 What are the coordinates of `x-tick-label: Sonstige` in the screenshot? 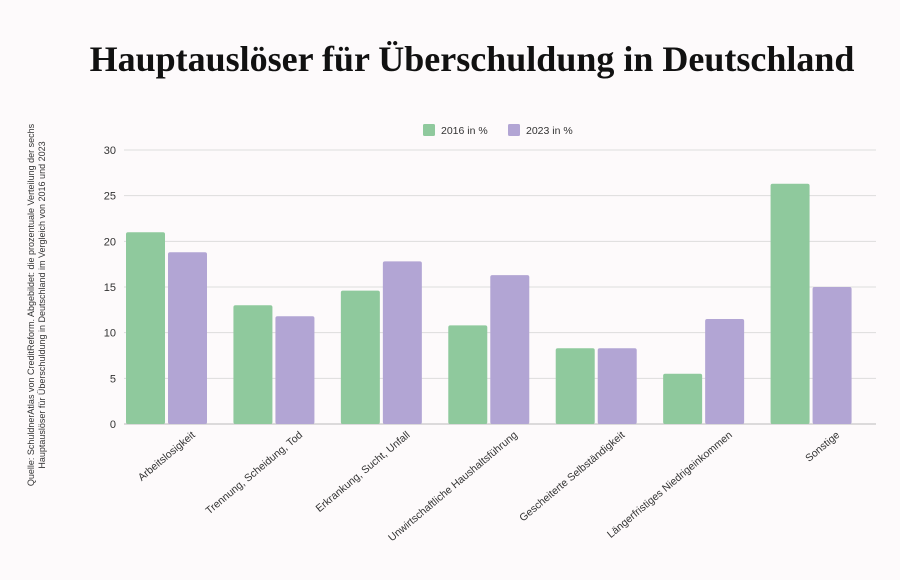 It's located at (822, 447).